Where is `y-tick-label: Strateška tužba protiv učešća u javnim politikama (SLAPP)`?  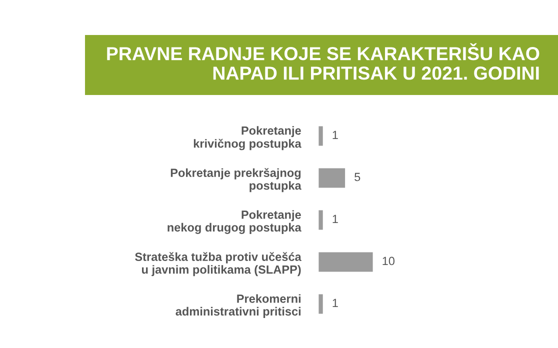
y-tick-label: Strateška tužba protiv učešća u javnim politikama (SLAPP) is located at coordinates (218, 264).